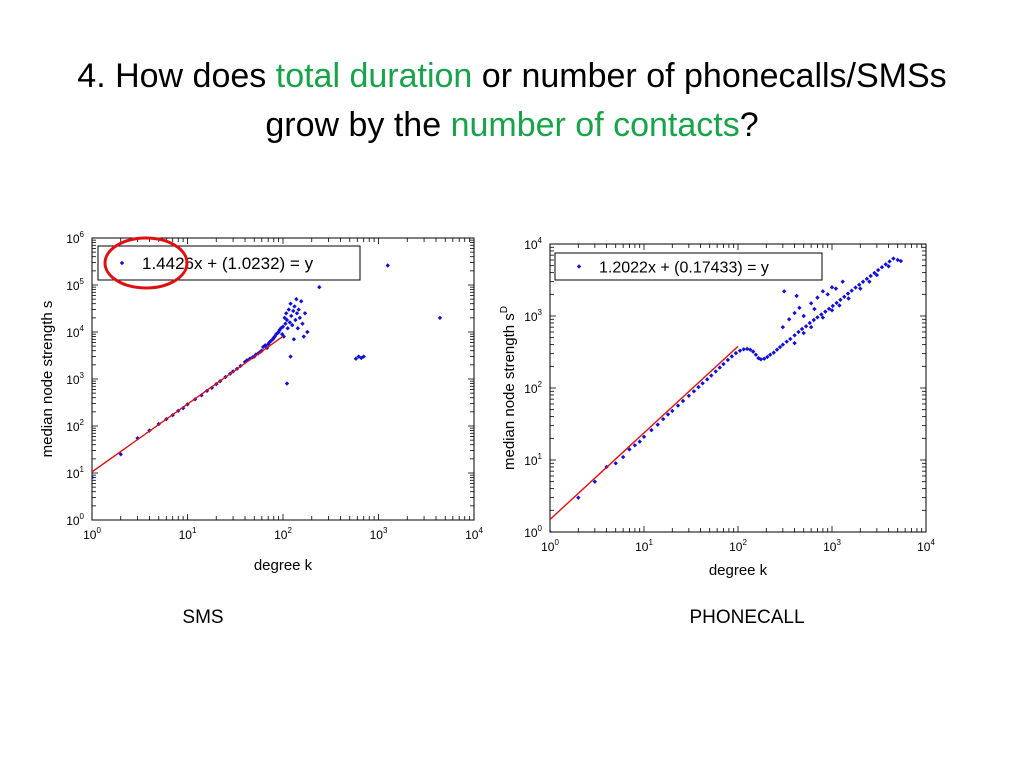 The image size is (1024, 768). I want to click on title-text: grow by the, so click(358, 125).